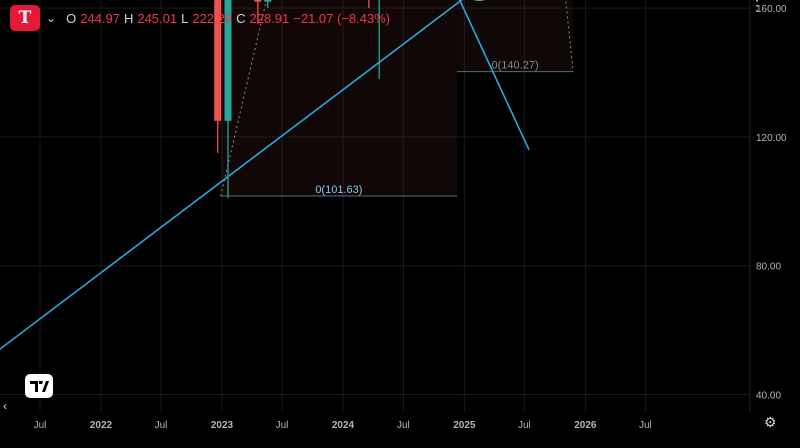 This screenshot has width=800, height=448. Describe the element at coordinates (39, 386) in the screenshot. I see `tradingview-logo-icon` at that location.